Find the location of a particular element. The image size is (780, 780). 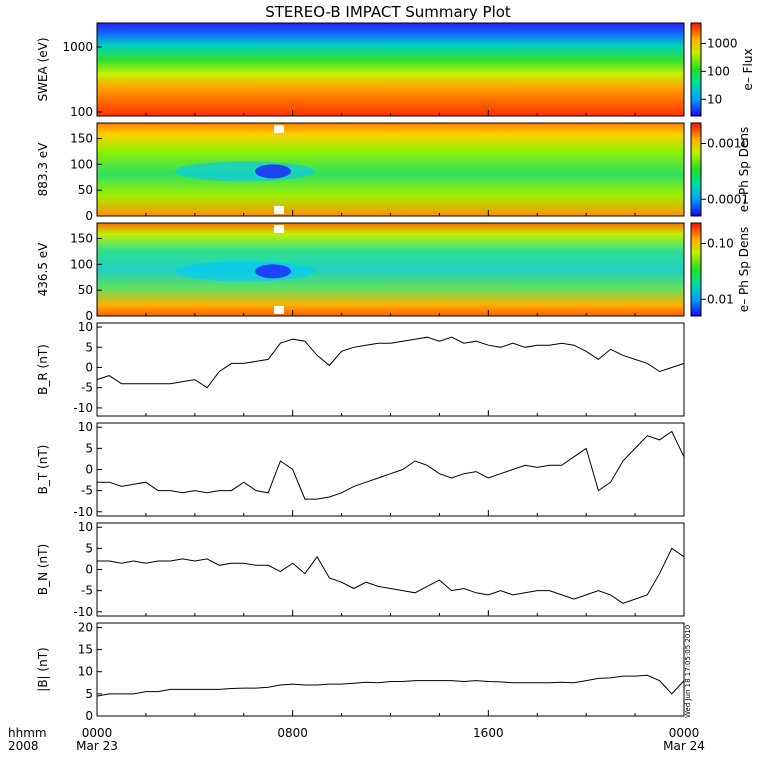

x-tick-label: 0800 is located at coordinates (292, 733).